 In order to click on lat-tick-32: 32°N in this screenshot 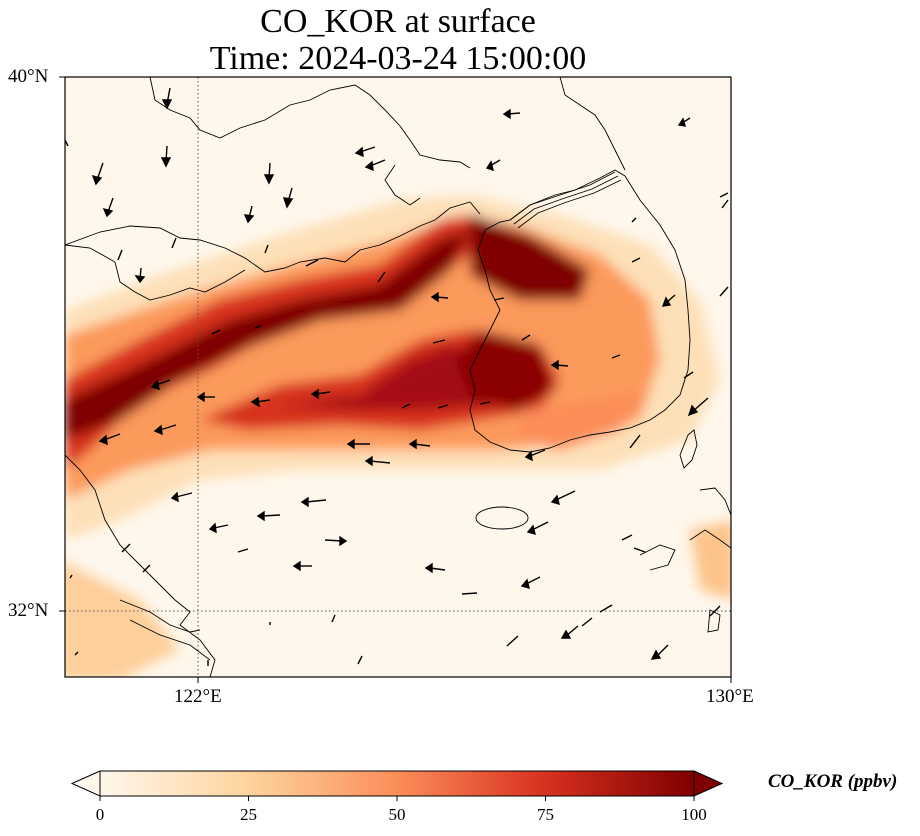, I will do `click(28, 610)`.